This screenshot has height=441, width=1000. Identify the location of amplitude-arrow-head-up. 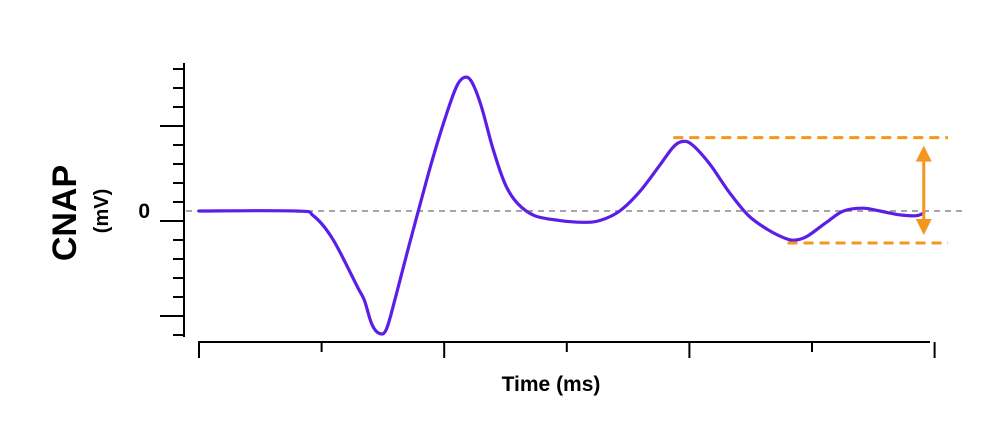
(923, 153).